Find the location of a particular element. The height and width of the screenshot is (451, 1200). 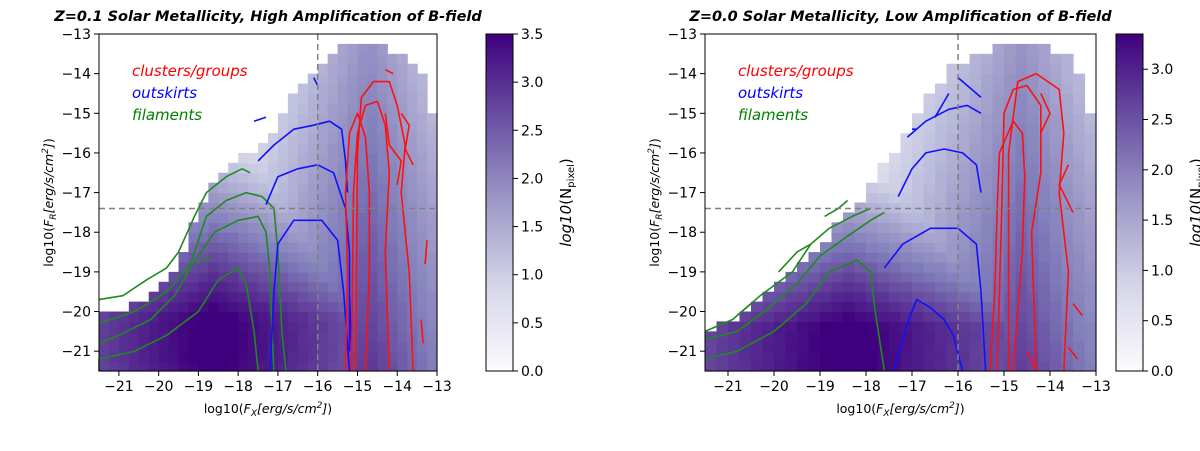

clusters-contour-line is located at coordinates (426, 252).